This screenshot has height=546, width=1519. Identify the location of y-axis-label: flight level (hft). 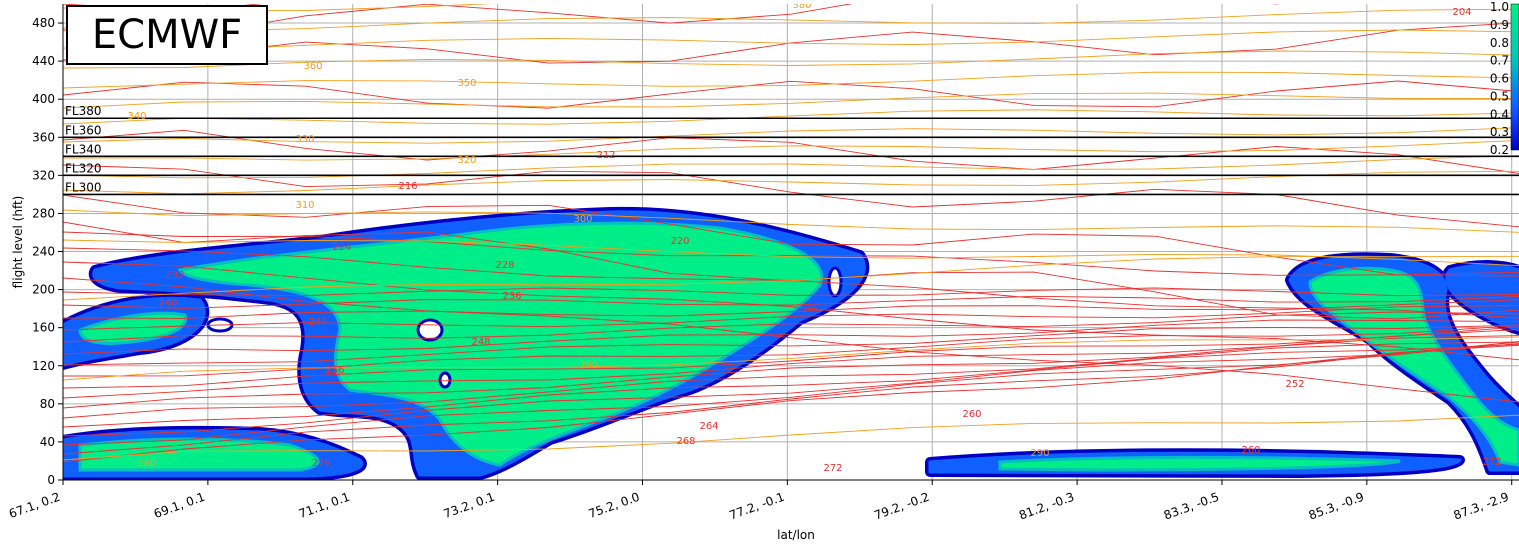
(18, 242).